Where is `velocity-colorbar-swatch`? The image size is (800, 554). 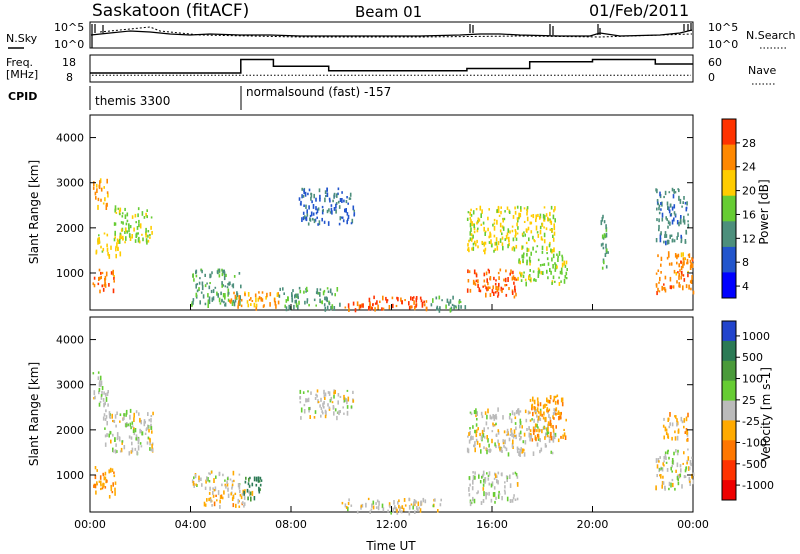 velocity-colorbar-swatch is located at coordinates (729, 331).